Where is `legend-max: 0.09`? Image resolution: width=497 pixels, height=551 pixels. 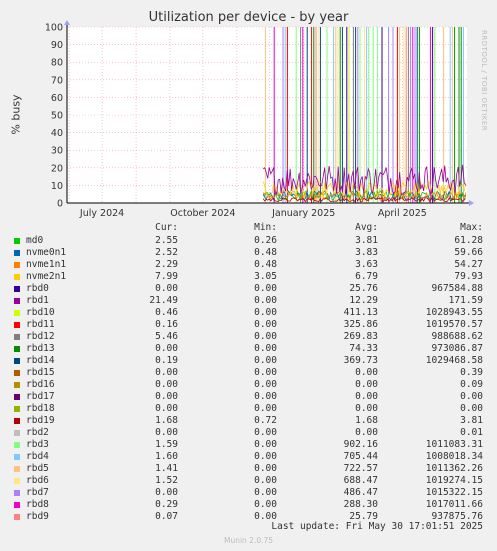
legend-max: 0.09 is located at coordinates (471, 385).